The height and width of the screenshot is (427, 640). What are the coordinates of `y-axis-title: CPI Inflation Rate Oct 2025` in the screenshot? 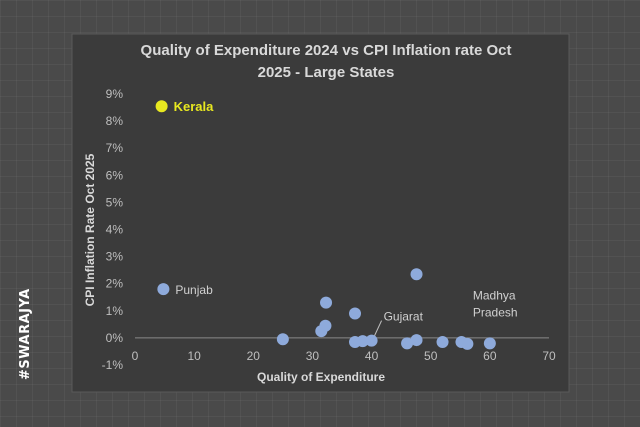 It's located at (90, 229).